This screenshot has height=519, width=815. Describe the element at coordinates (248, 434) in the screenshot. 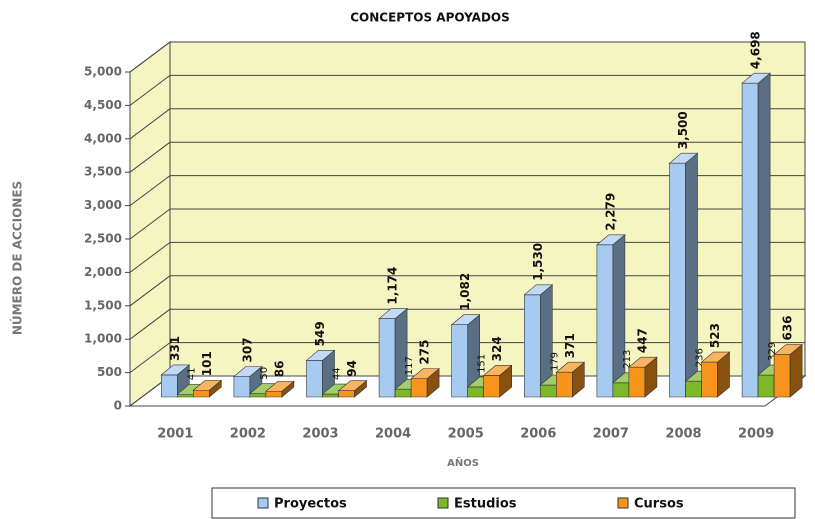

I see `x-tick-label: 2002` at that location.